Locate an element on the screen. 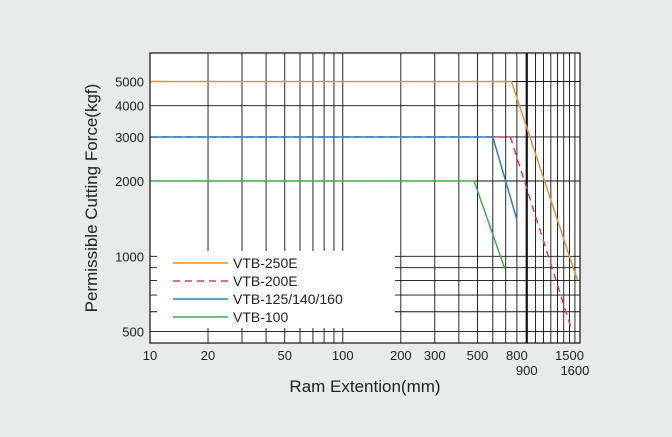 The image size is (672, 437). y-tick-label: 3000 is located at coordinates (129, 137).